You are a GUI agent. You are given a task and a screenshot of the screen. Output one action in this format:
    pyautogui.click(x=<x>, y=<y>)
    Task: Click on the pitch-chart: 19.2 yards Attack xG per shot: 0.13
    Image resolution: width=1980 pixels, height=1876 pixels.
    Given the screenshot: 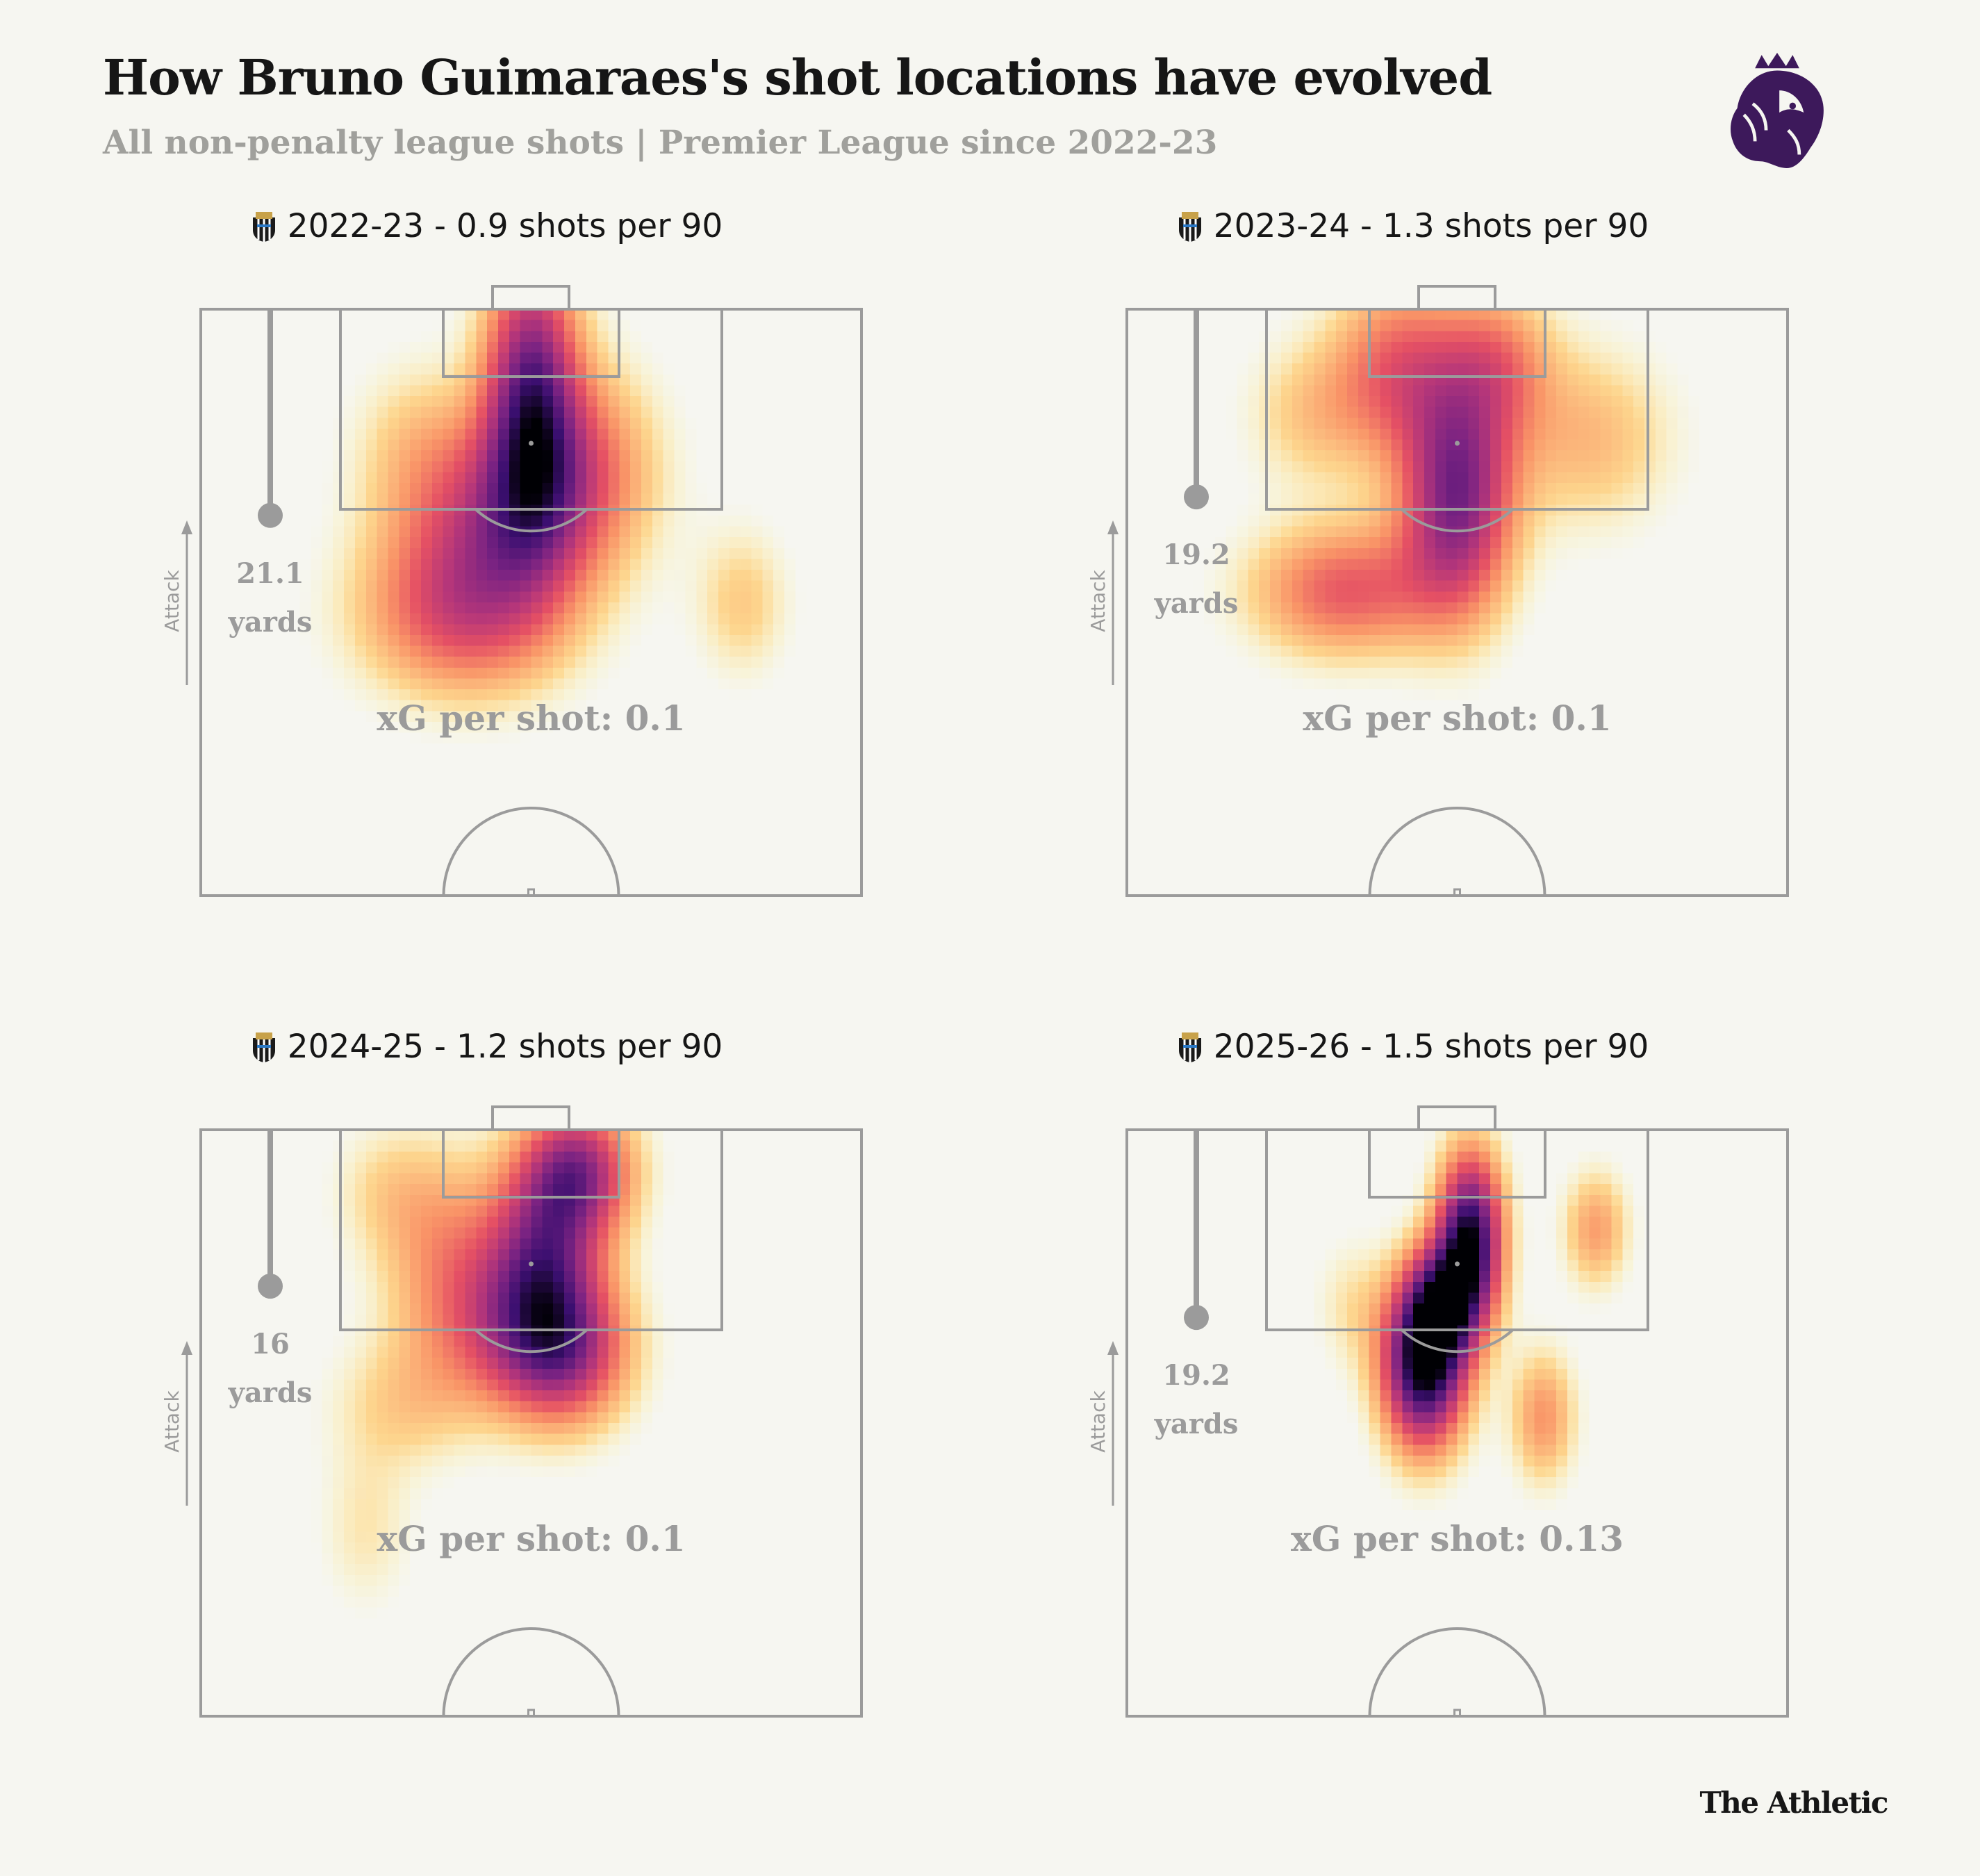 What is the action you would take?
    pyautogui.click(x=1438, y=1411)
    